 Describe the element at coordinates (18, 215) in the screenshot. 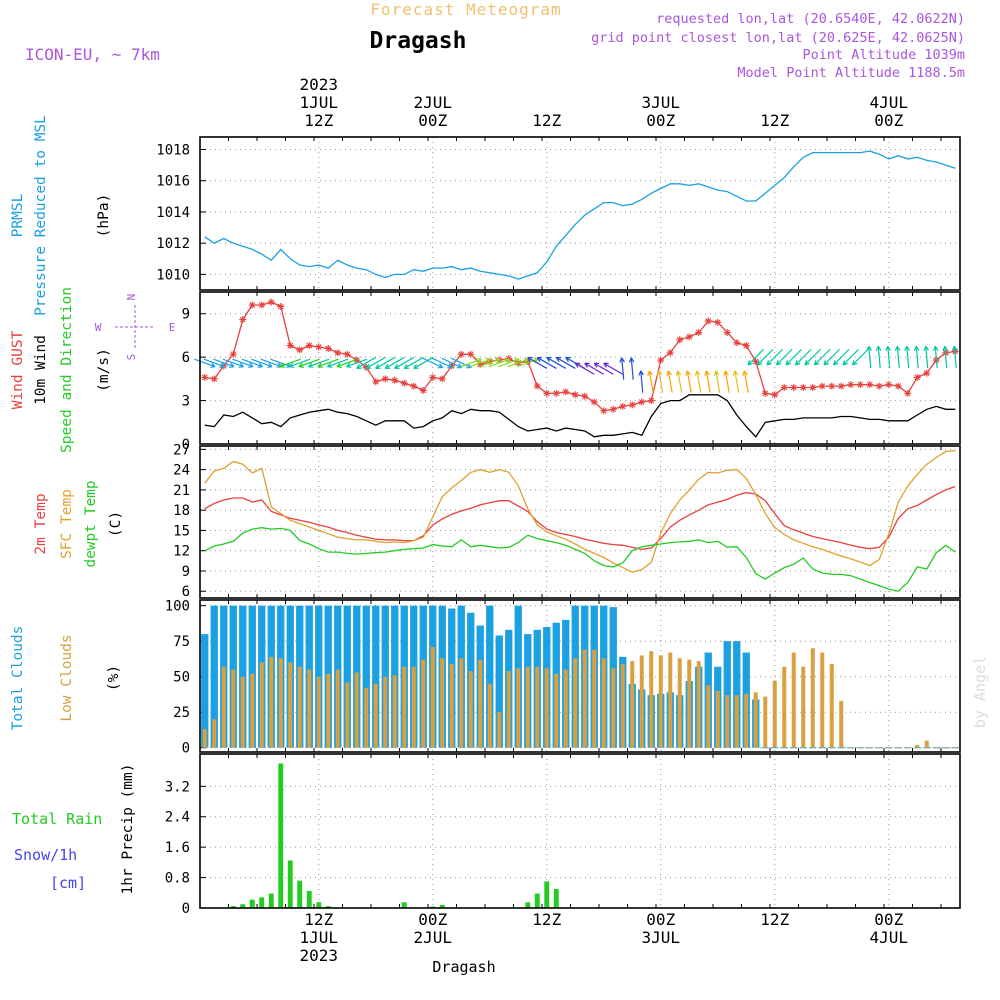

I see `y-axis-label: PRMSL` at that location.